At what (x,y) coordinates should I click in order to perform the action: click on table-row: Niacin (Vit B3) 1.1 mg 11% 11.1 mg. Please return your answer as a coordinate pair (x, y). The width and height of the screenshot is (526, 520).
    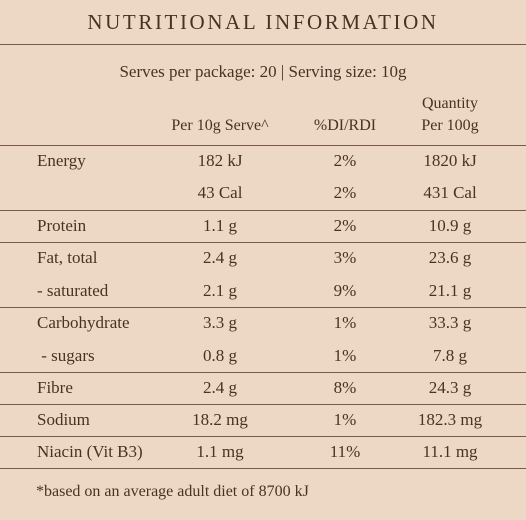
    Looking at the image, I should click on (263, 452).